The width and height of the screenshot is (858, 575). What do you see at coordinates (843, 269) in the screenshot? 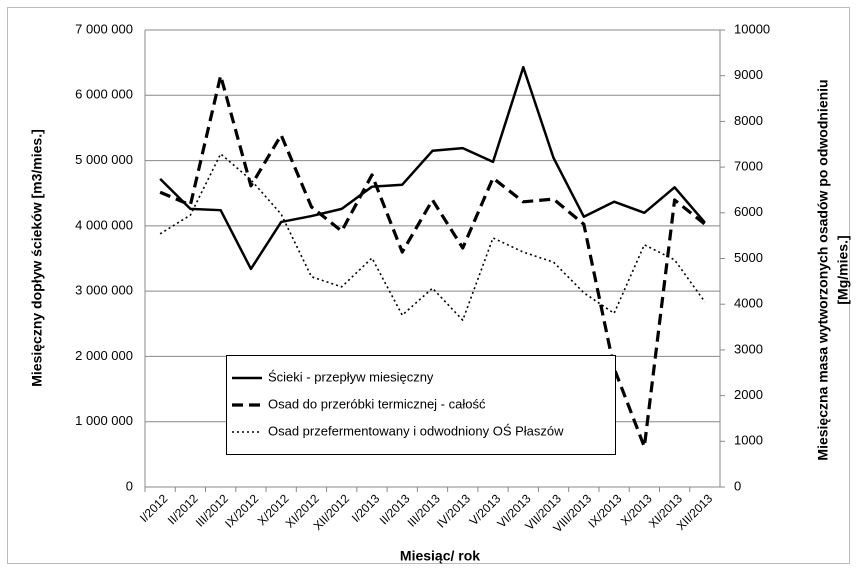
I see `y2-axis-title: [Mg/mies.]` at bounding box center [843, 269].